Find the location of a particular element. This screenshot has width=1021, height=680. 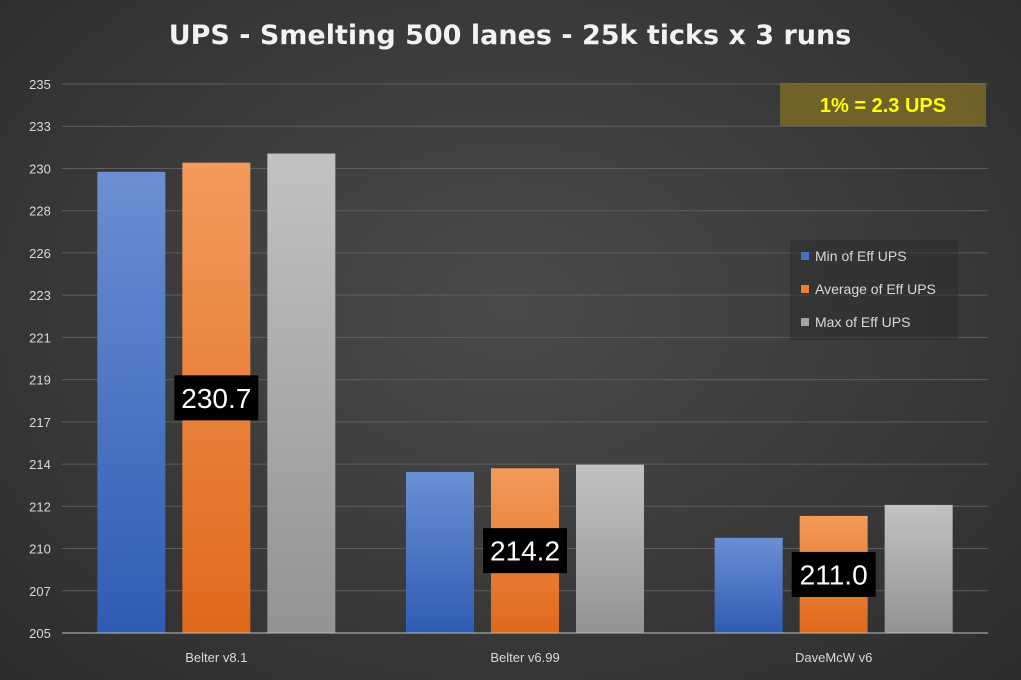

y-tick-label: 214 is located at coordinates (40, 464).